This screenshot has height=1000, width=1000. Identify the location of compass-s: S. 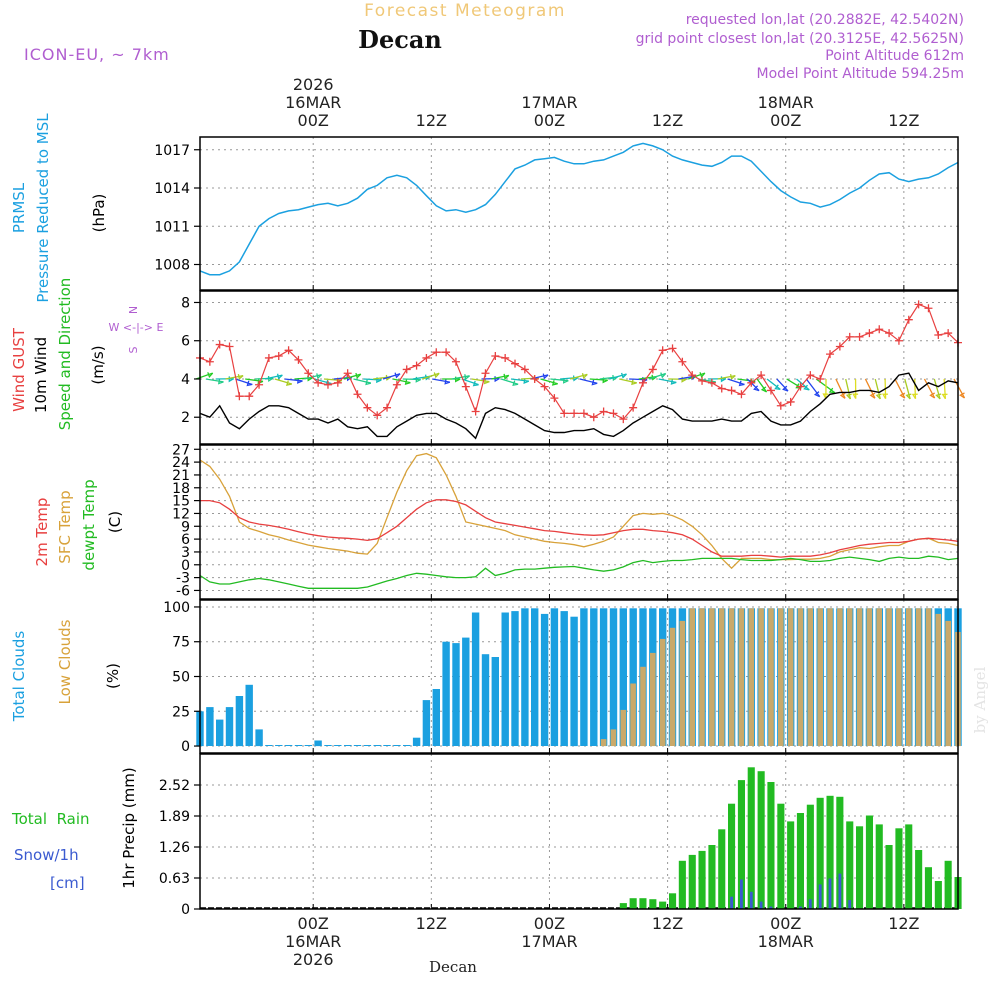
(133, 349).